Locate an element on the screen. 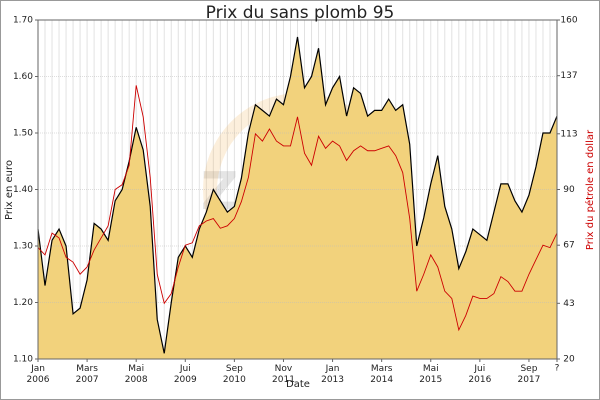  y2-axis-label: Prix du pétrole en dollar is located at coordinates (590, 189).